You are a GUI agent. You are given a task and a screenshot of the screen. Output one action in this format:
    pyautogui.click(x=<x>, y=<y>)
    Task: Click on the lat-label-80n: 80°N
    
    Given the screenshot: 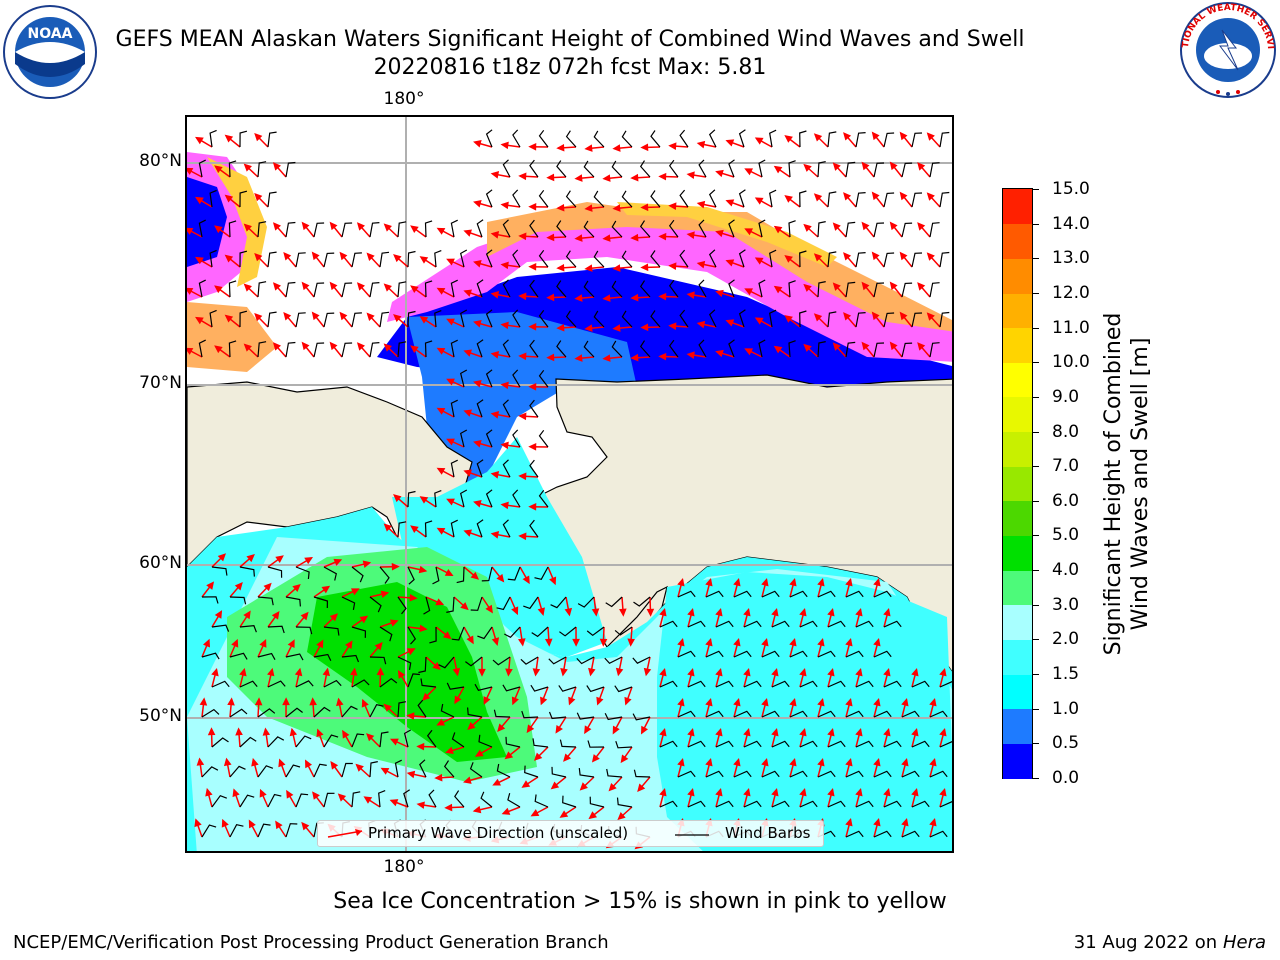 What is the action you would take?
    pyautogui.click(x=160, y=161)
    